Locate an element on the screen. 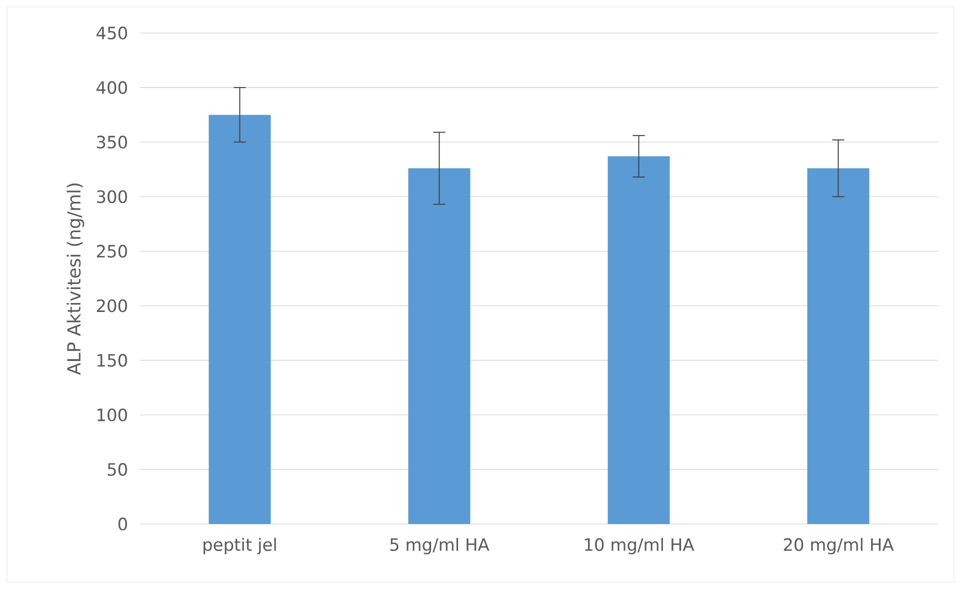 Image resolution: width=961 pixels, height=589 pixels. y-tick-label: 0 is located at coordinates (123, 524).